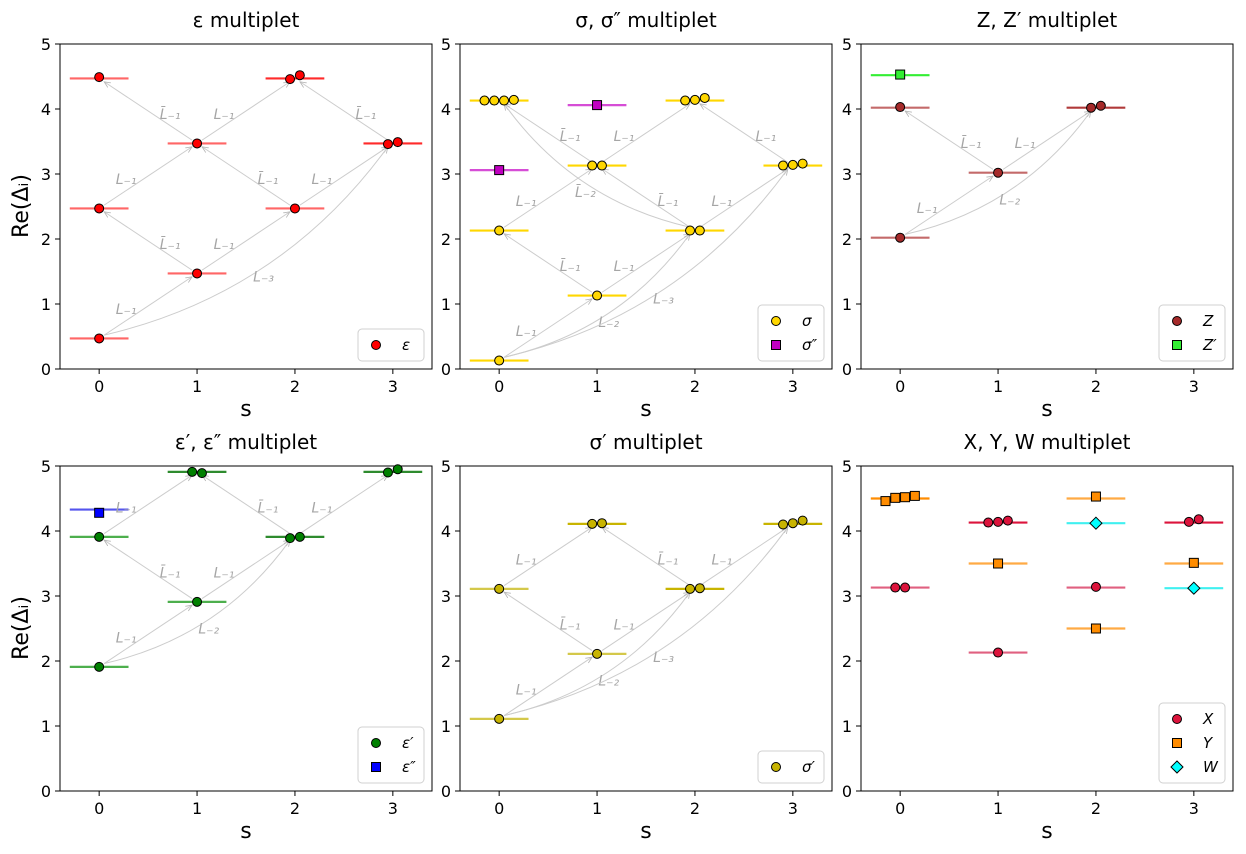 The height and width of the screenshot is (854, 1246). What do you see at coordinates (197, 808) in the screenshot?
I see `x-tick-label: 1` at bounding box center [197, 808].